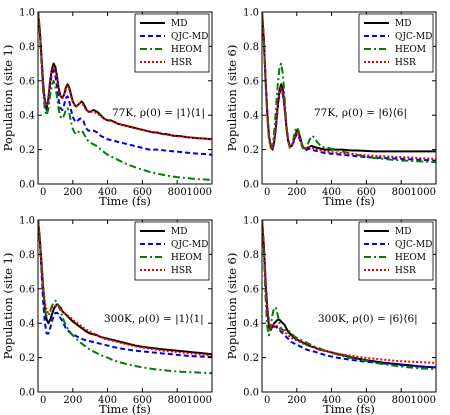 The image size is (450, 415). I want to click on panel-annotation: 77K, ρ(0) = |6⟩⟨6|, so click(360, 113).